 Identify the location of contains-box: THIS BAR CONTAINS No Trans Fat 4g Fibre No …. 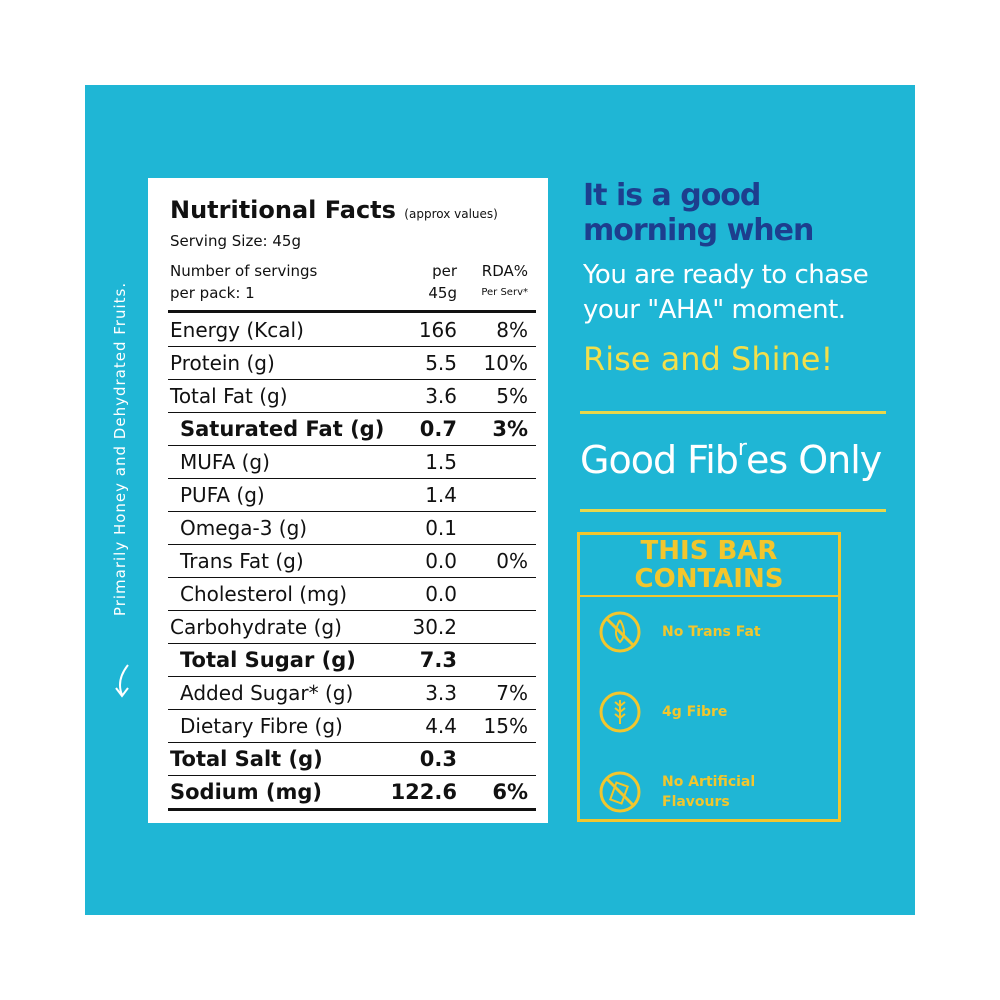
(709, 677).